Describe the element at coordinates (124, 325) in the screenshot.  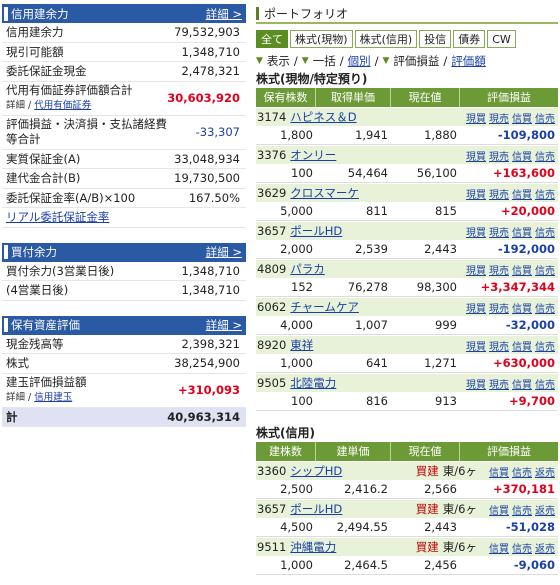
I see `asset-valuation-header: 保有資産評価 詳細 >` at that location.